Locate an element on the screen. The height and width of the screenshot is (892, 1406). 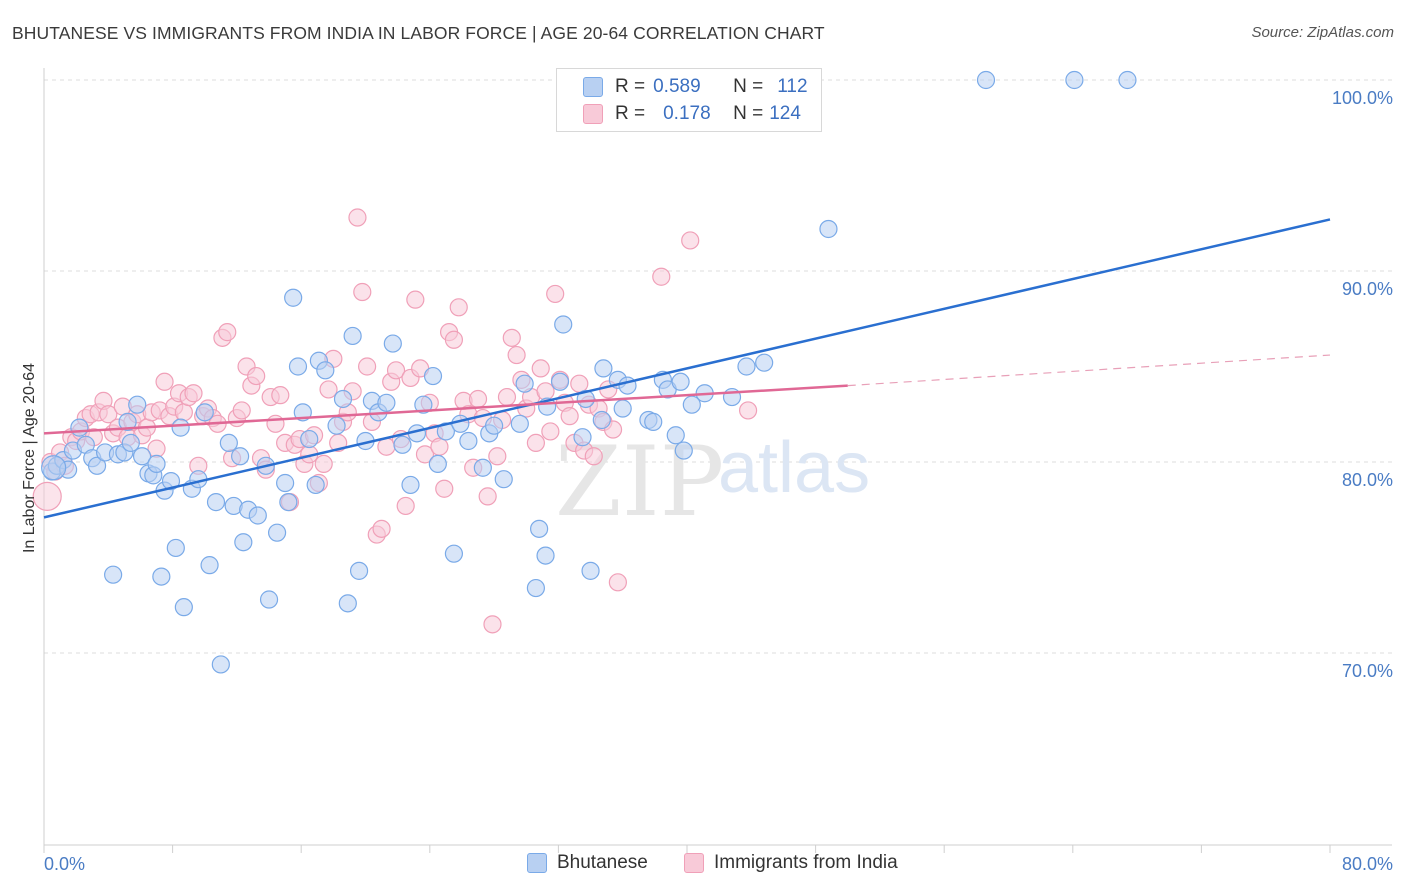
legend-row-india: R = 0.178 N = 124 is located at coordinates (692, 114).